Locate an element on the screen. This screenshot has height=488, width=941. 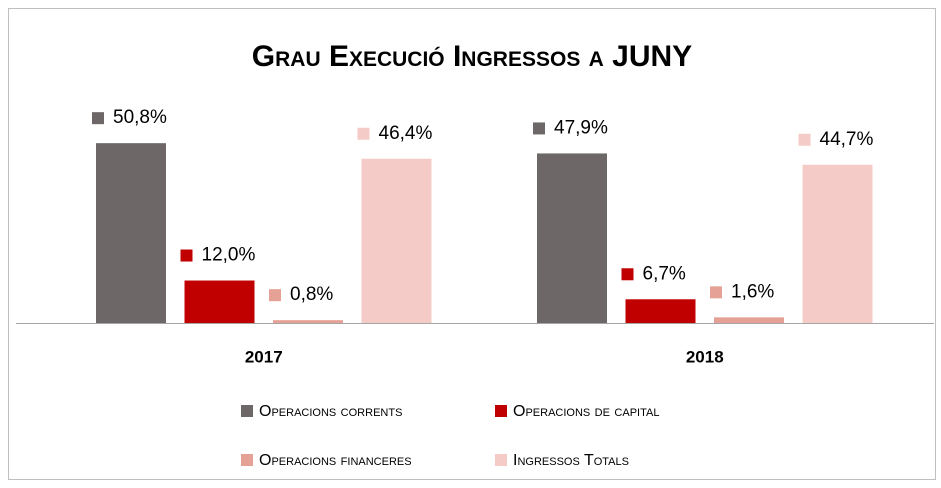
value-label: 47,9% is located at coordinates (581, 127).